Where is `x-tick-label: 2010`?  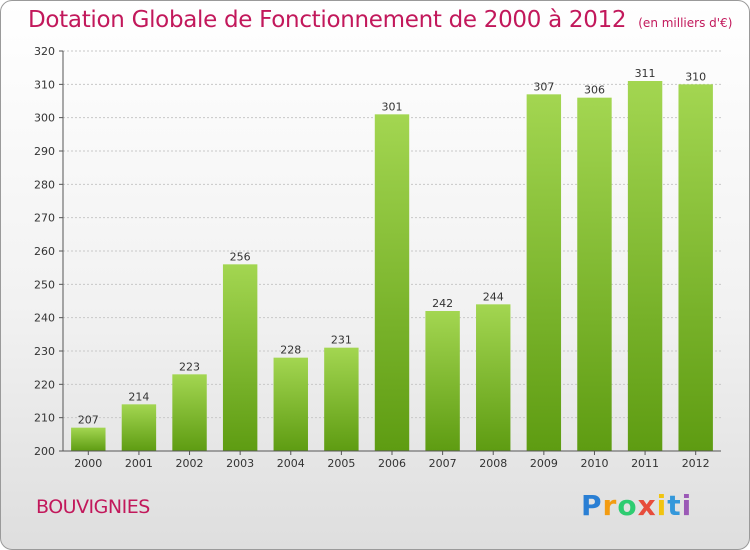
x-tick-label: 2010 is located at coordinates (594, 463).